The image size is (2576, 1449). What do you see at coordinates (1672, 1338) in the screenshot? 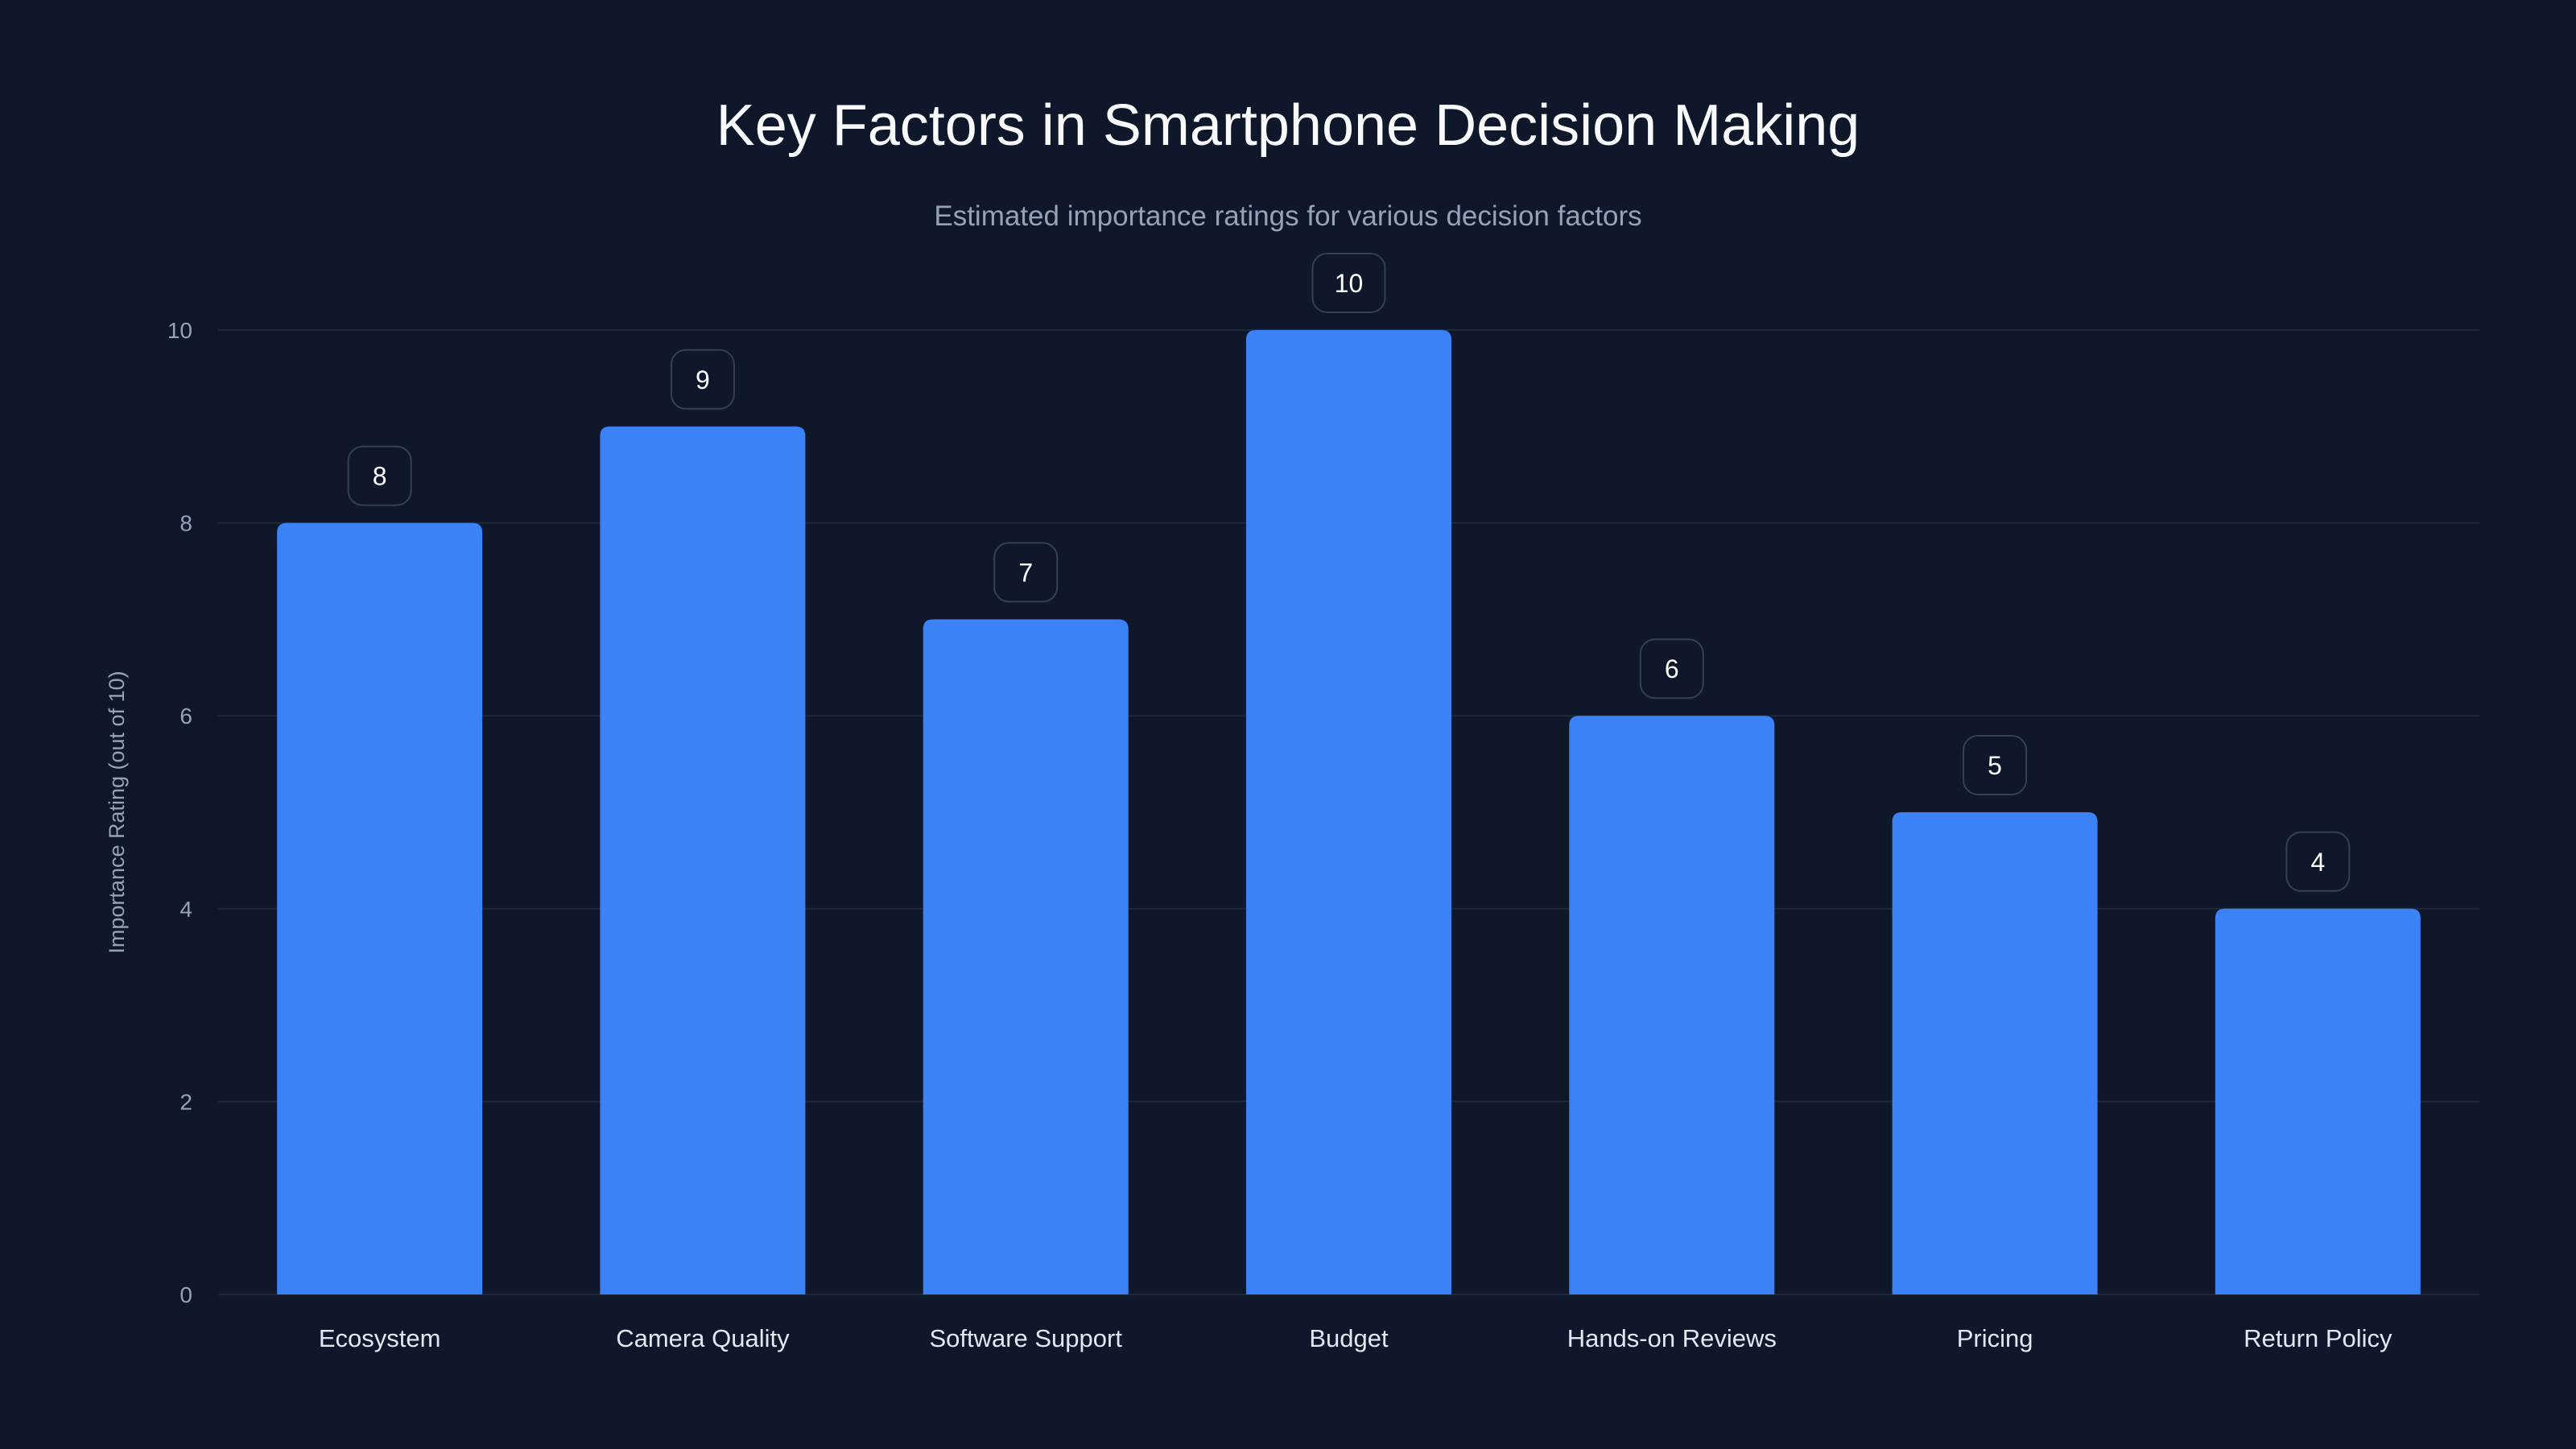
I see `x-tick-label: Hands-on Reviews` at bounding box center [1672, 1338].